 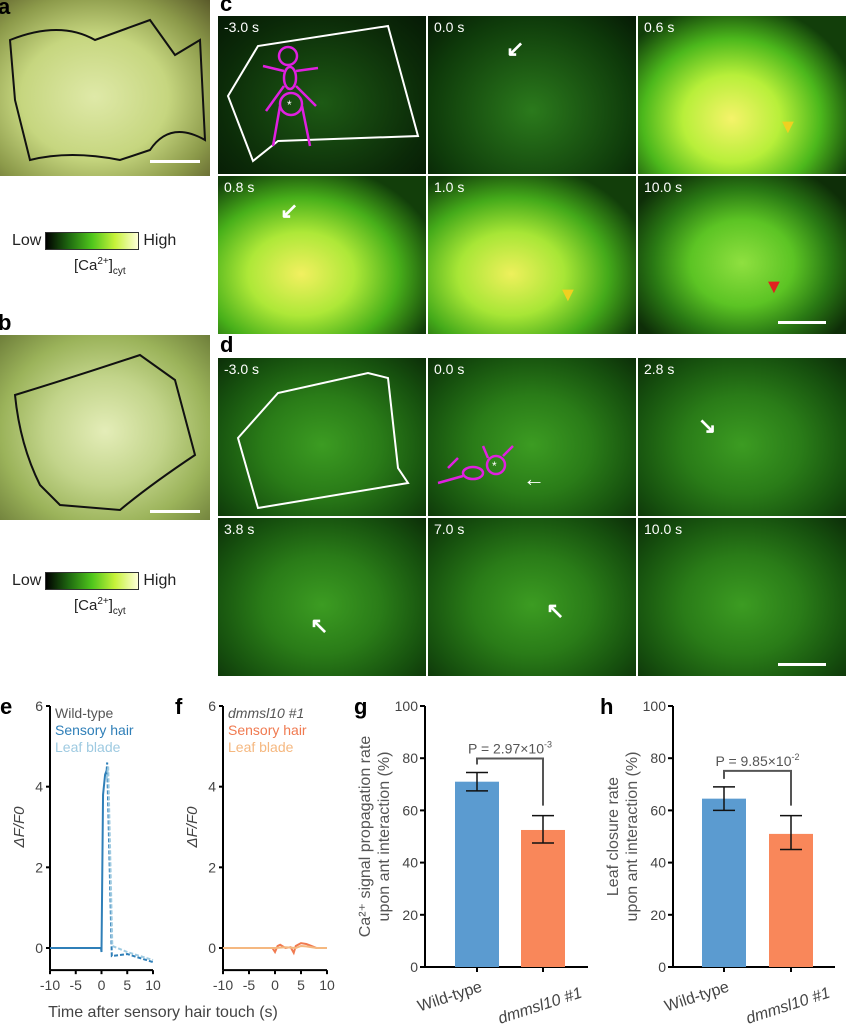 I want to click on series-line-leaf-blade, so click(x=275, y=947).